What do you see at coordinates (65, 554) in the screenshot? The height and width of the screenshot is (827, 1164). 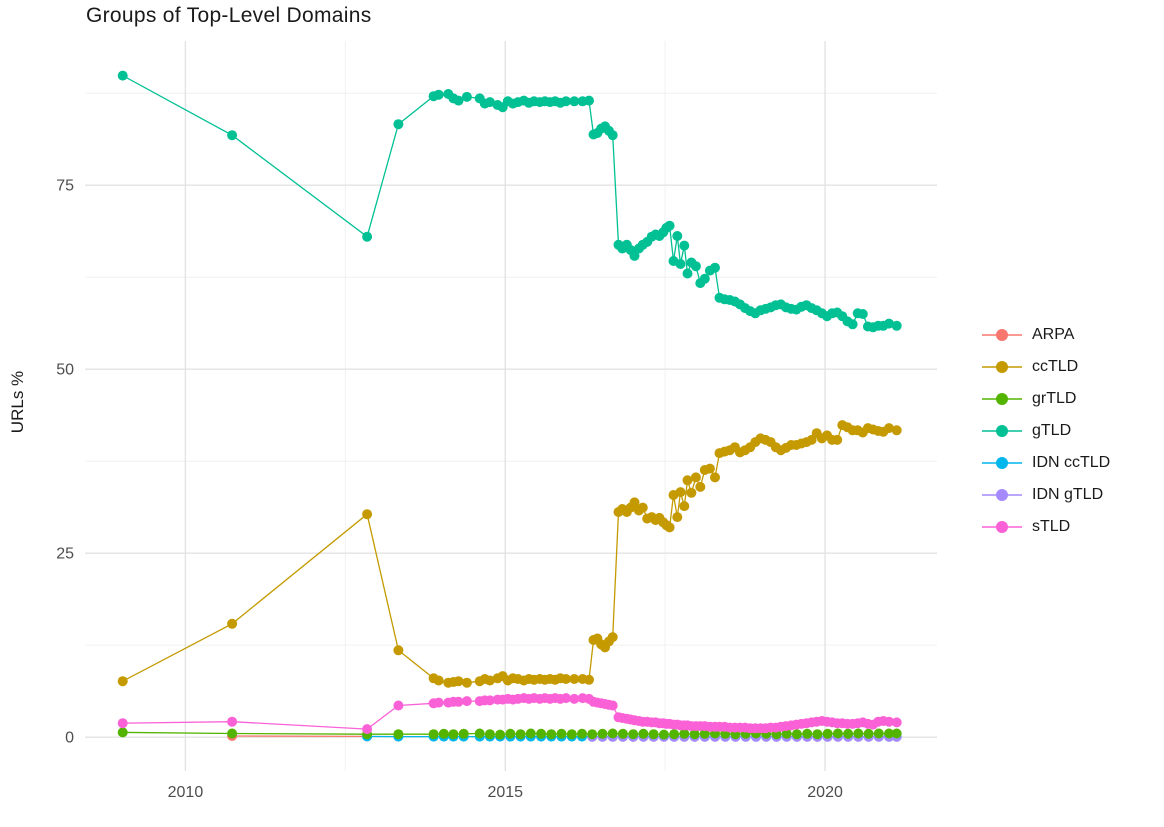 I see `y-tick-label: 25` at bounding box center [65, 554].